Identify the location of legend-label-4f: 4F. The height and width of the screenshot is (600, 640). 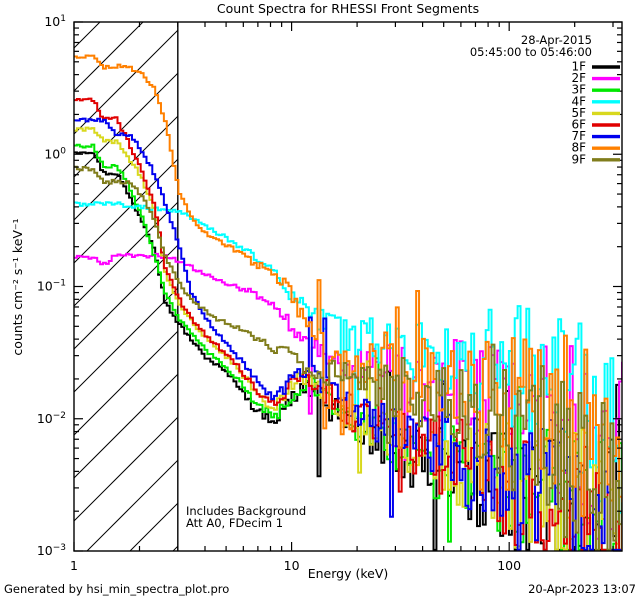
(578, 101).